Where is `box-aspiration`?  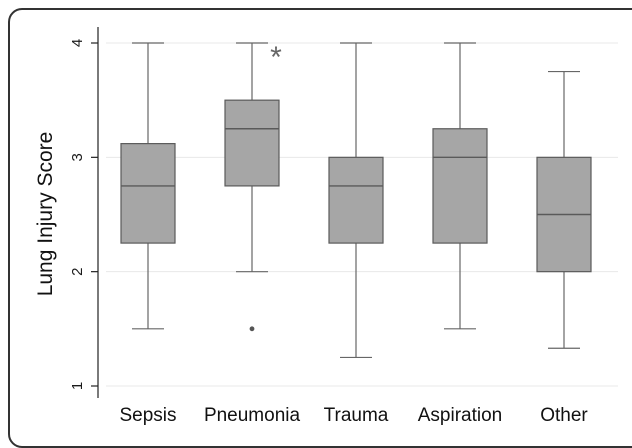 box-aspiration is located at coordinates (460, 186).